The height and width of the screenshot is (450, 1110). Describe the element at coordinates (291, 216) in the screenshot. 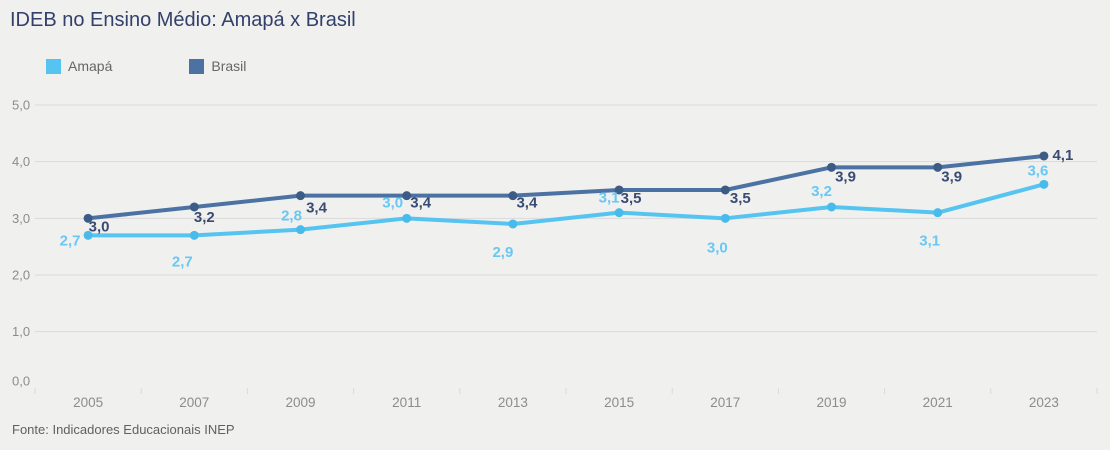

I see `svg-text: 2,8` at that location.